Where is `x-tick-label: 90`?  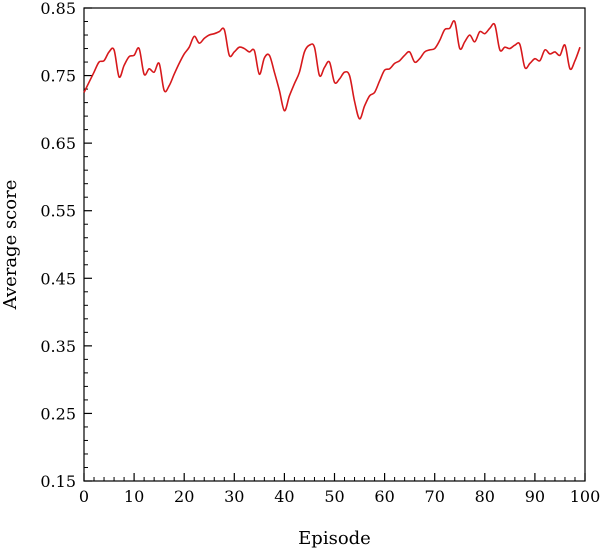
x-tick-label: 90 is located at coordinates (535, 496).